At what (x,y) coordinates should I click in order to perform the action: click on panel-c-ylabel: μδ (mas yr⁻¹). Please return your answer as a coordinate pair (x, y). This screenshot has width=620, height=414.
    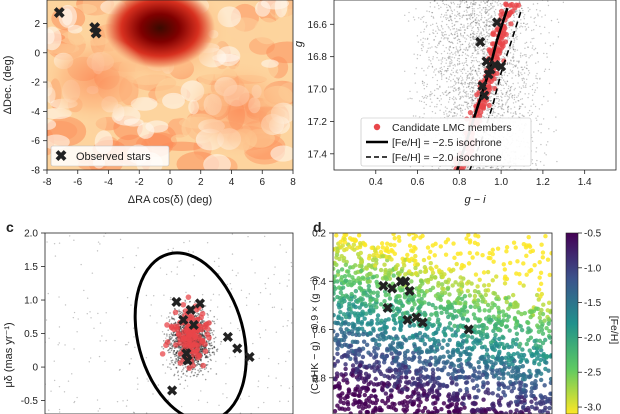
    Looking at the image, I should click on (9, 354).